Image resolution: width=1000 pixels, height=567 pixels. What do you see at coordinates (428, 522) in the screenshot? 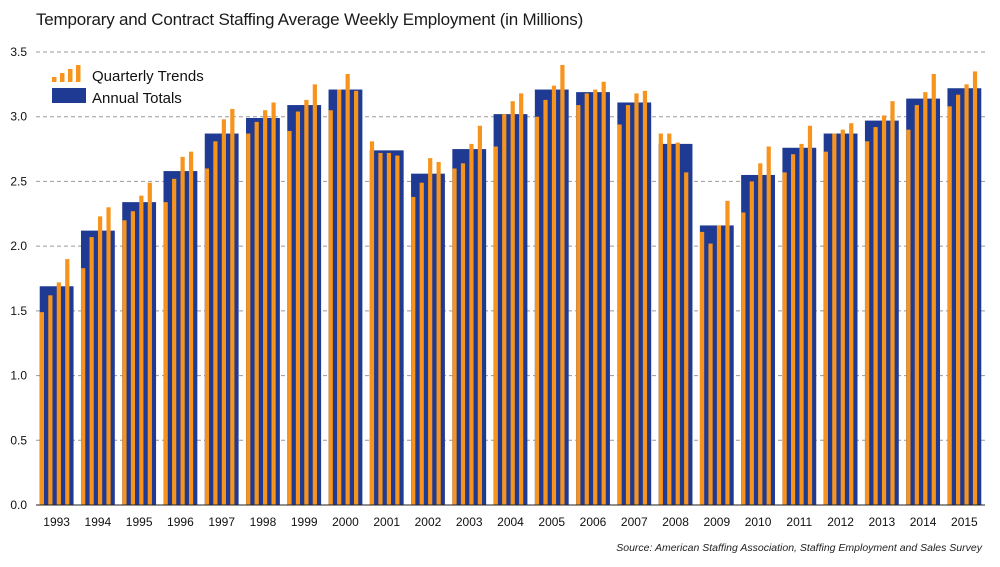
I see `x-tick-label: 2002` at bounding box center [428, 522].